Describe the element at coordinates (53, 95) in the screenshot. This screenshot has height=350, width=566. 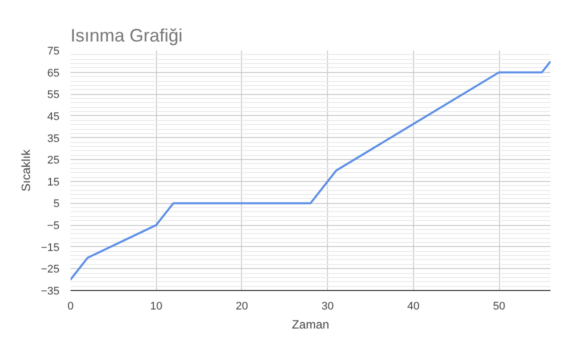
I see `y-tick-label: 55` at that location.